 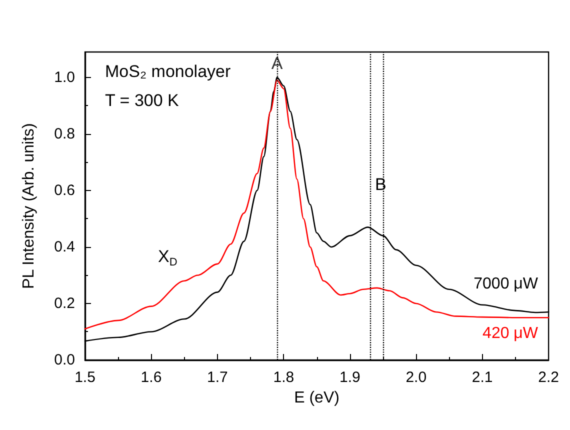 I want to click on annotation: A, so click(x=277, y=63).